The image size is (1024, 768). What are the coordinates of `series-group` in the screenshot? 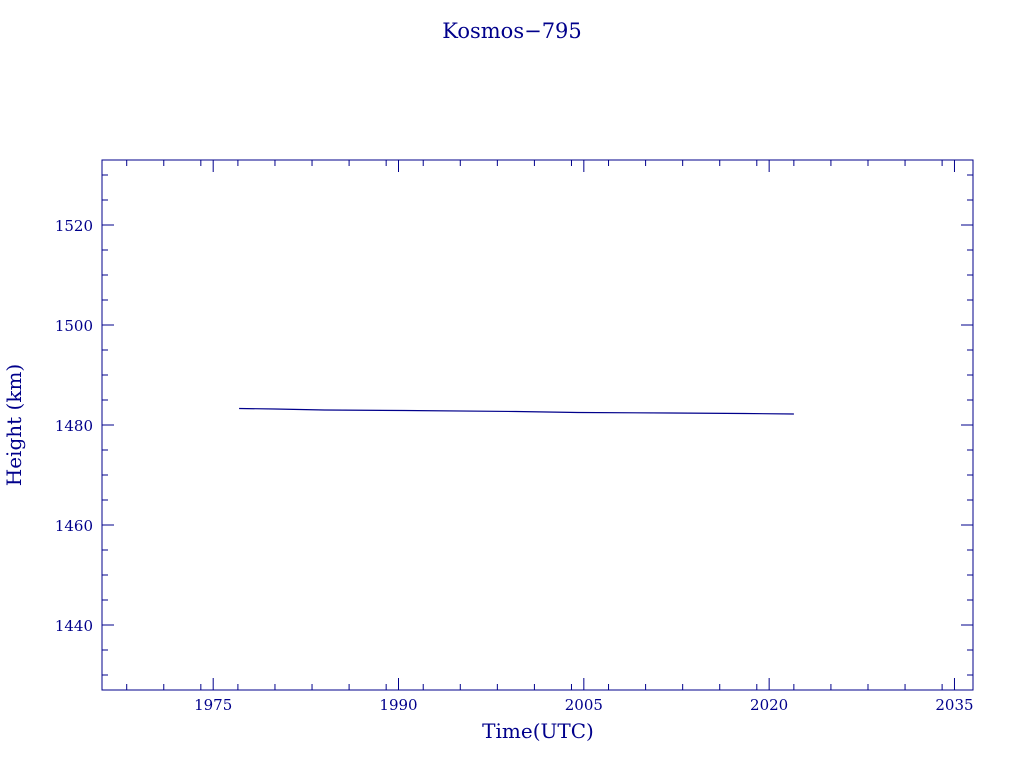 It's located at (516, 411).